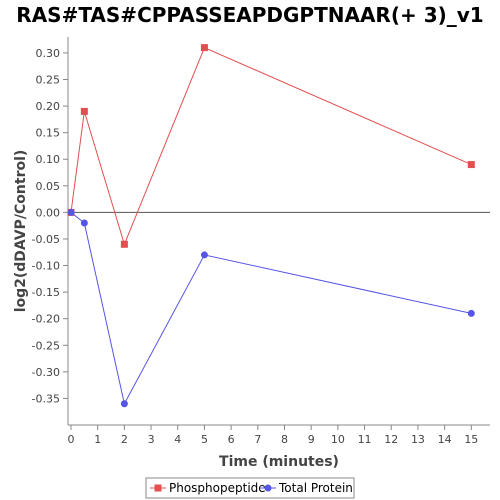 Image resolution: width=500 pixels, height=500 pixels. Describe the element at coordinates (471, 439) in the screenshot. I see `x-tick-label: 15` at that location.